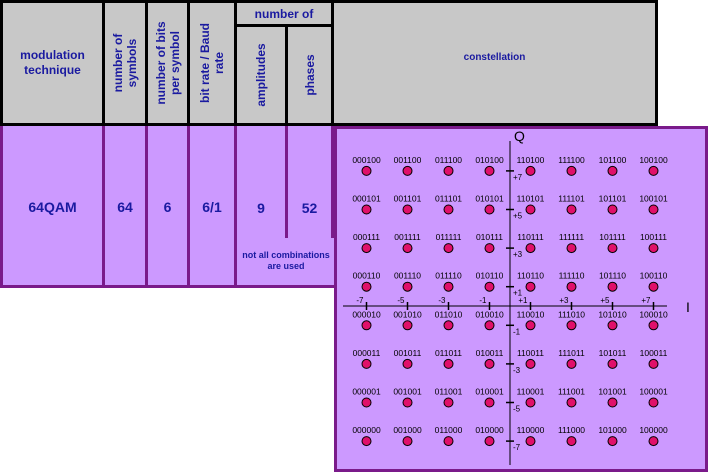  What do you see at coordinates (366, 392) in the screenshot?
I see `constellation-code-label: 000001` at bounding box center [366, 392].